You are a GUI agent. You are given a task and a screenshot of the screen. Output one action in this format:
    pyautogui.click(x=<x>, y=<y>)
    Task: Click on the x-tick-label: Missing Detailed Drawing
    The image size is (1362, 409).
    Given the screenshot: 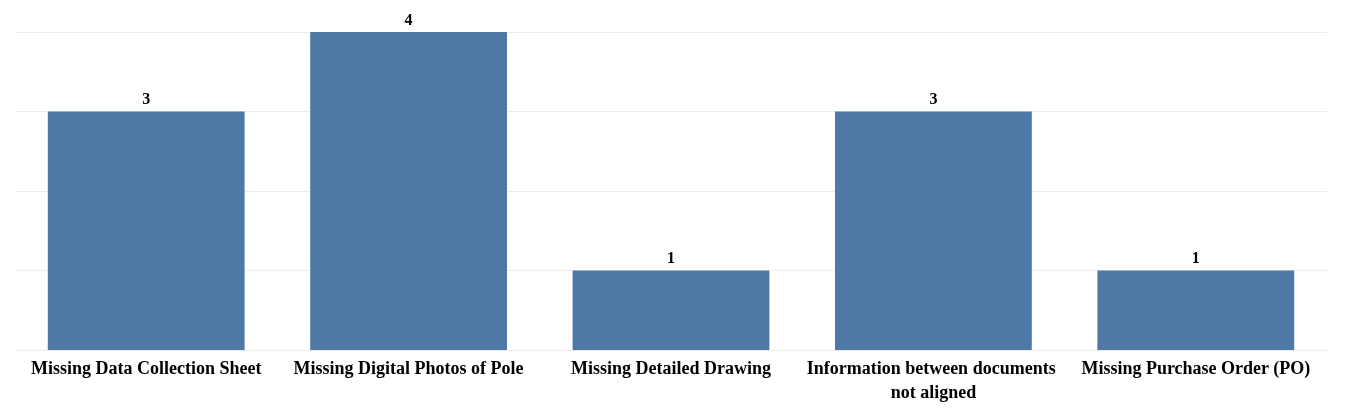 What is the action you would take?
    pyautogui.click(x=671, y=368)
    